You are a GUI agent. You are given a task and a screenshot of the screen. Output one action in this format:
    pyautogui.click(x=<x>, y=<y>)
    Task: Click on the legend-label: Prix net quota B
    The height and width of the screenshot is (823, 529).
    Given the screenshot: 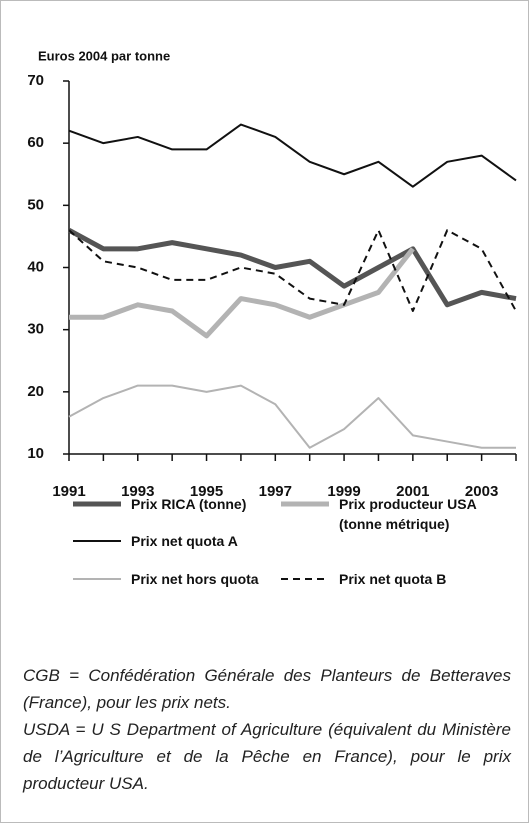 What is the action you would take?
    pyautogui.click(x=393, y=579)
    